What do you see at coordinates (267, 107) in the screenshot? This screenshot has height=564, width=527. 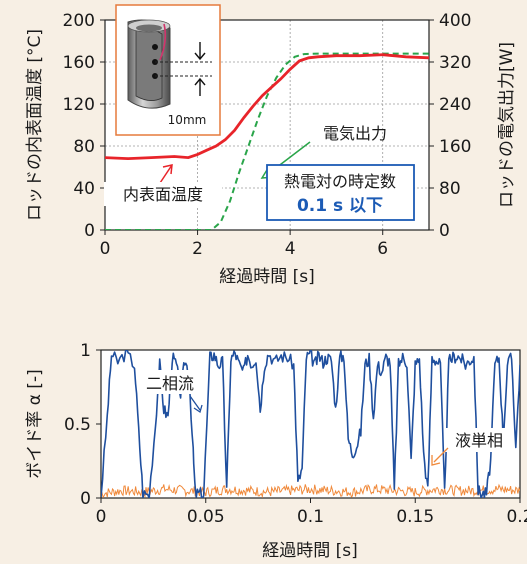 I see `series-inner-surface-temperature-line` at bounding box center [267, 107].